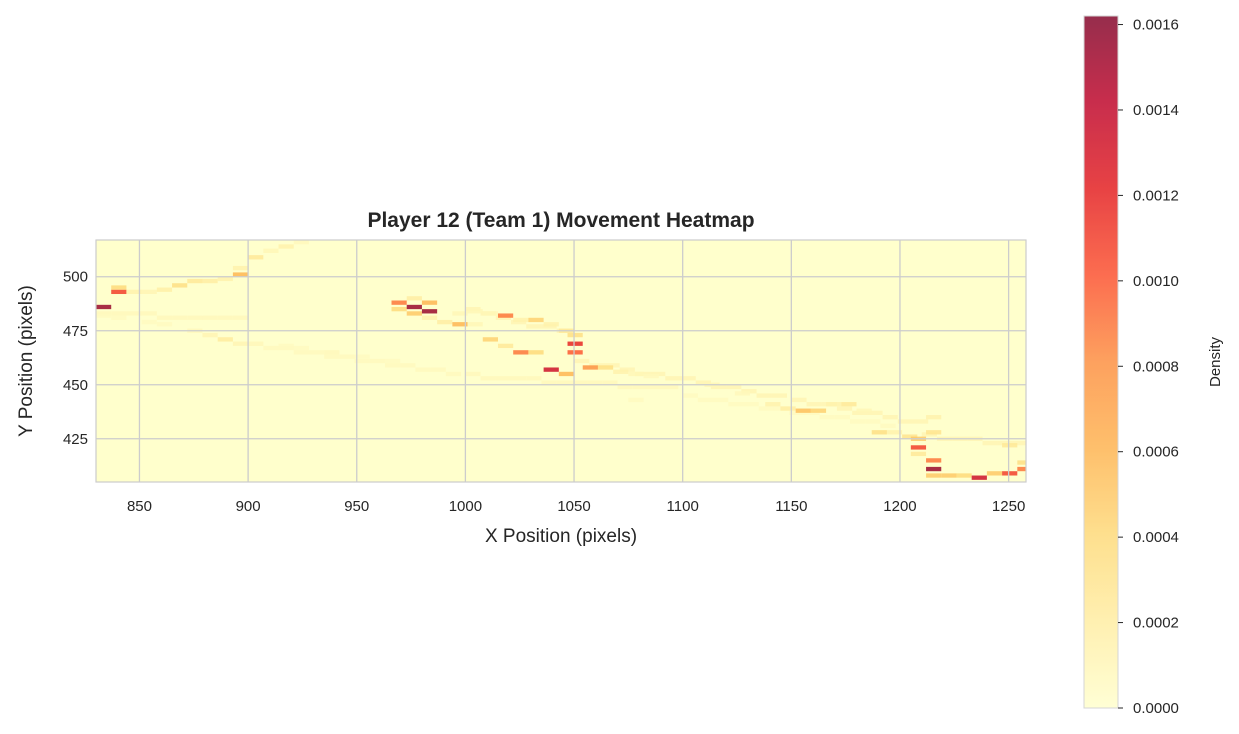  What do you see at coordinates (1156, 623) in the screenshot?
I see `colorbar-tick-label: 0.0002` at bounding box center [1156, 623].